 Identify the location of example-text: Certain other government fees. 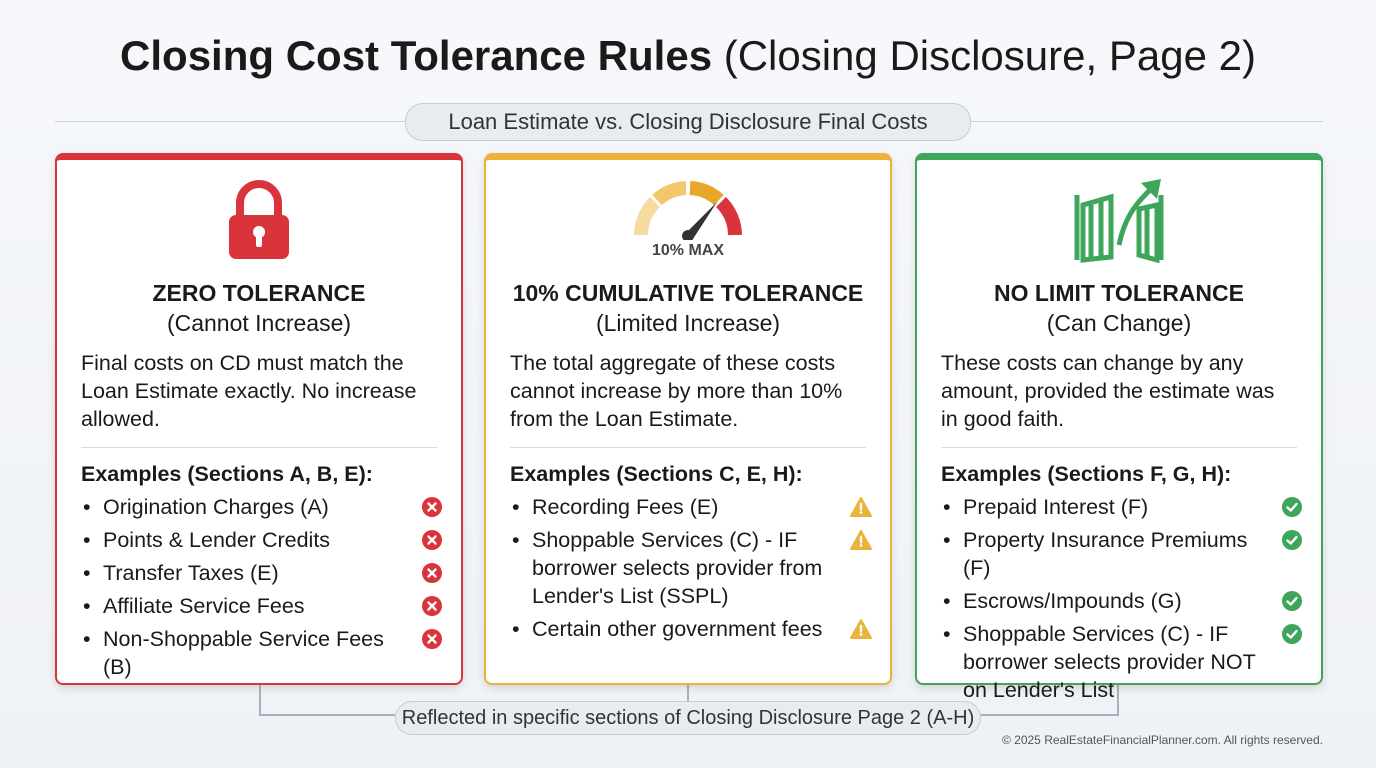
(677, 629).